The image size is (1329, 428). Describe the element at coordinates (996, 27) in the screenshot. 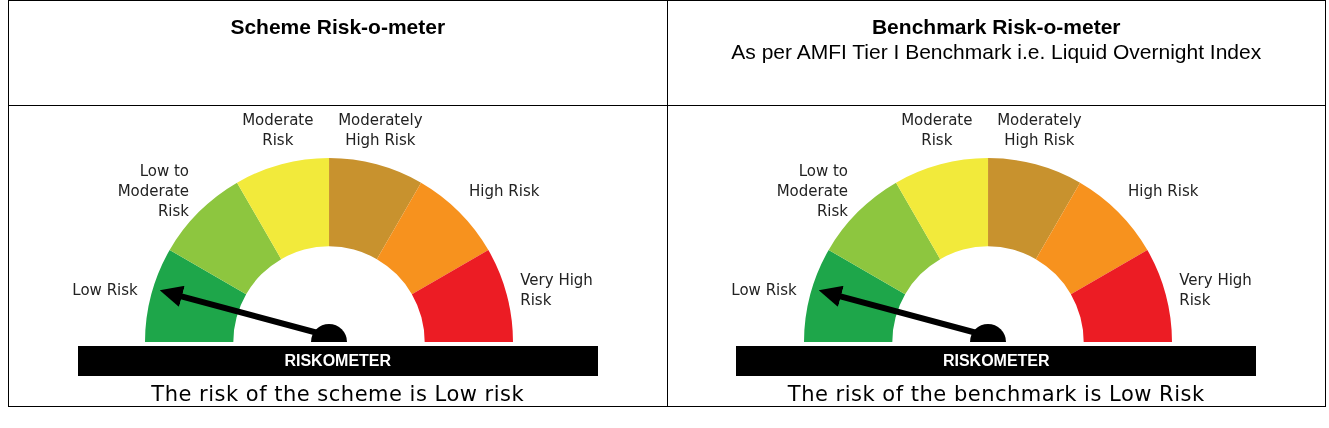

I see `chart-title: Benchmark Risk-o-meter` at that location.